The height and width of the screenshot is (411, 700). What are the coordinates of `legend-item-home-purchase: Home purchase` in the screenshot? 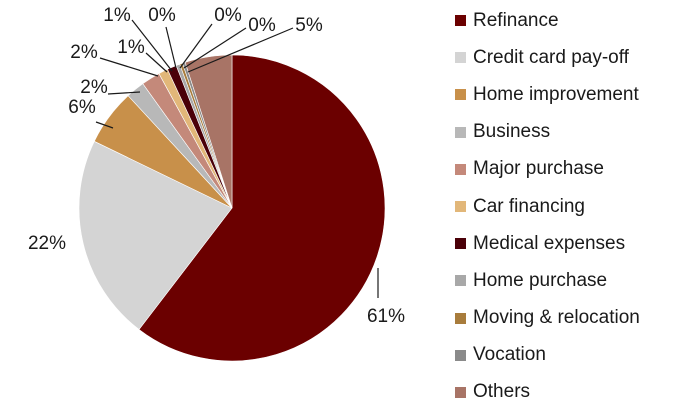 It's located at (547, 280).